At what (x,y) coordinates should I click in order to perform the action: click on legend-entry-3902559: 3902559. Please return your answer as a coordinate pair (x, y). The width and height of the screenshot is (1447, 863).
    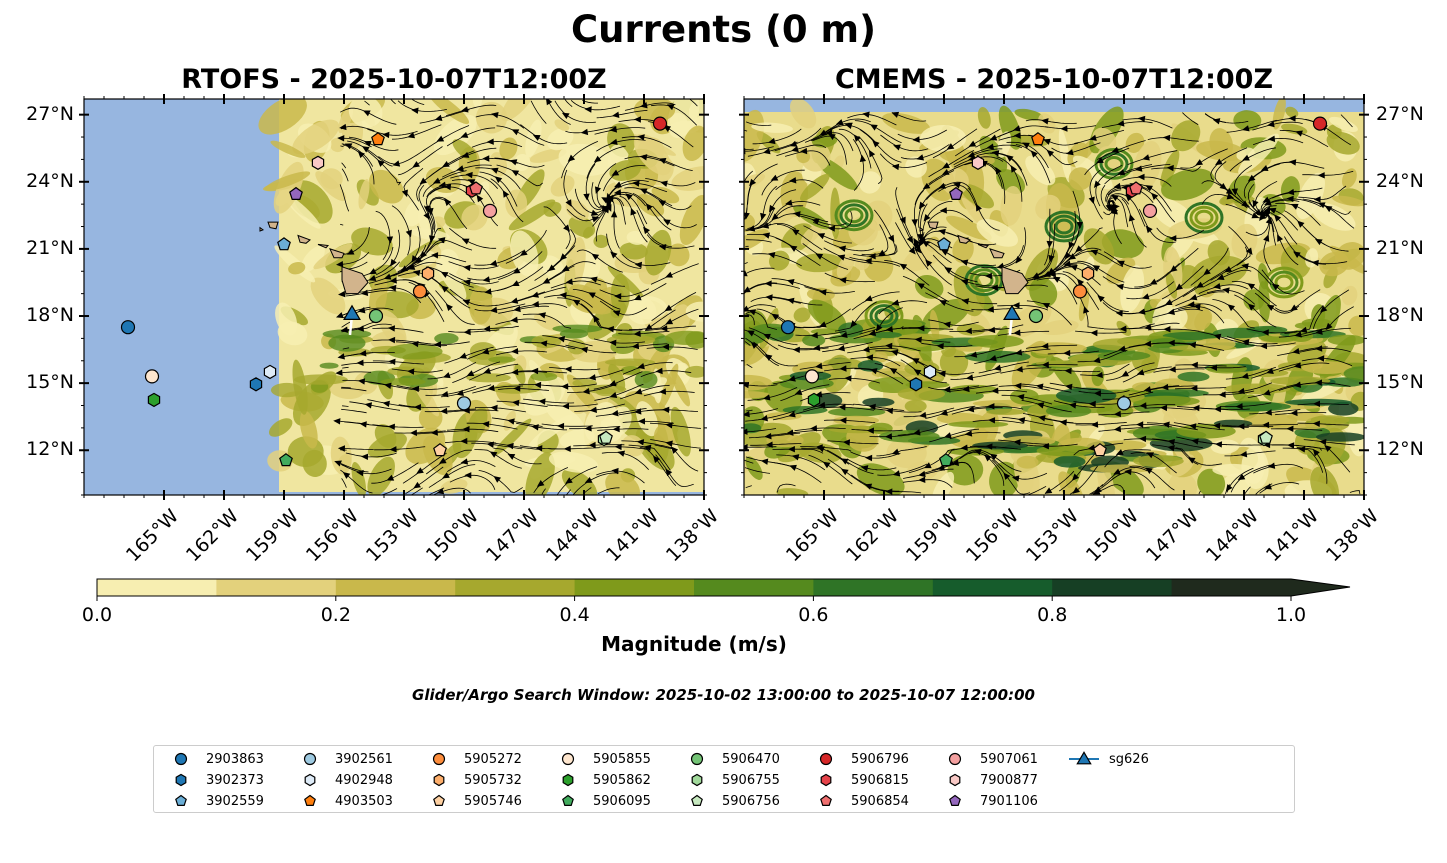
    Looking at the image, I should click on (214, 801).